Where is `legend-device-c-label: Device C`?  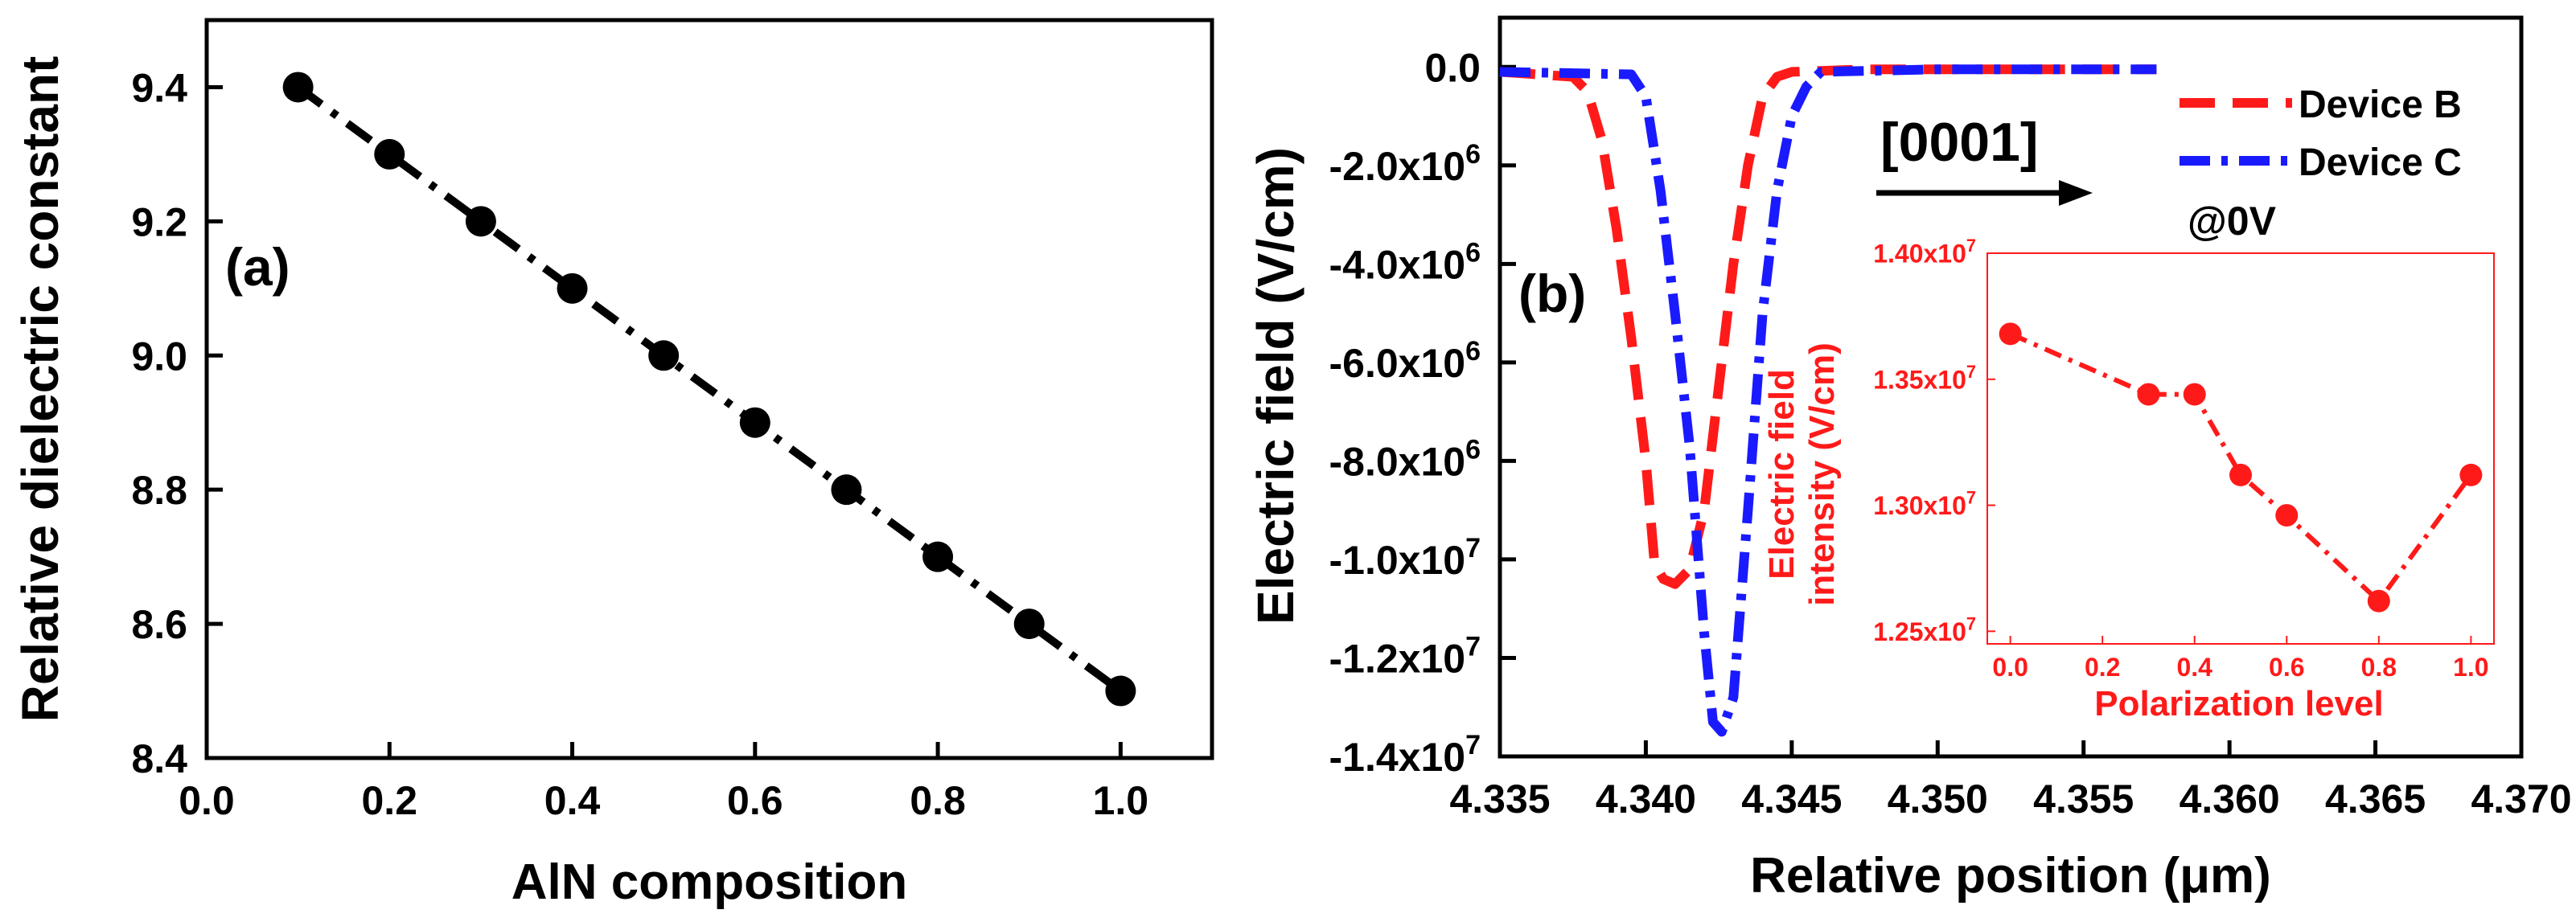
legend-device-c-label: Device C is located at coordinates (2380, 162).